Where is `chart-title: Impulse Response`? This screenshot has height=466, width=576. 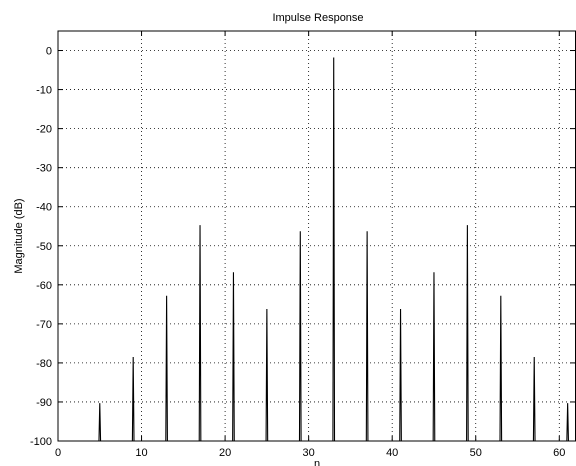 chart-title: Impulse Response is located at coordinates (317, 18).